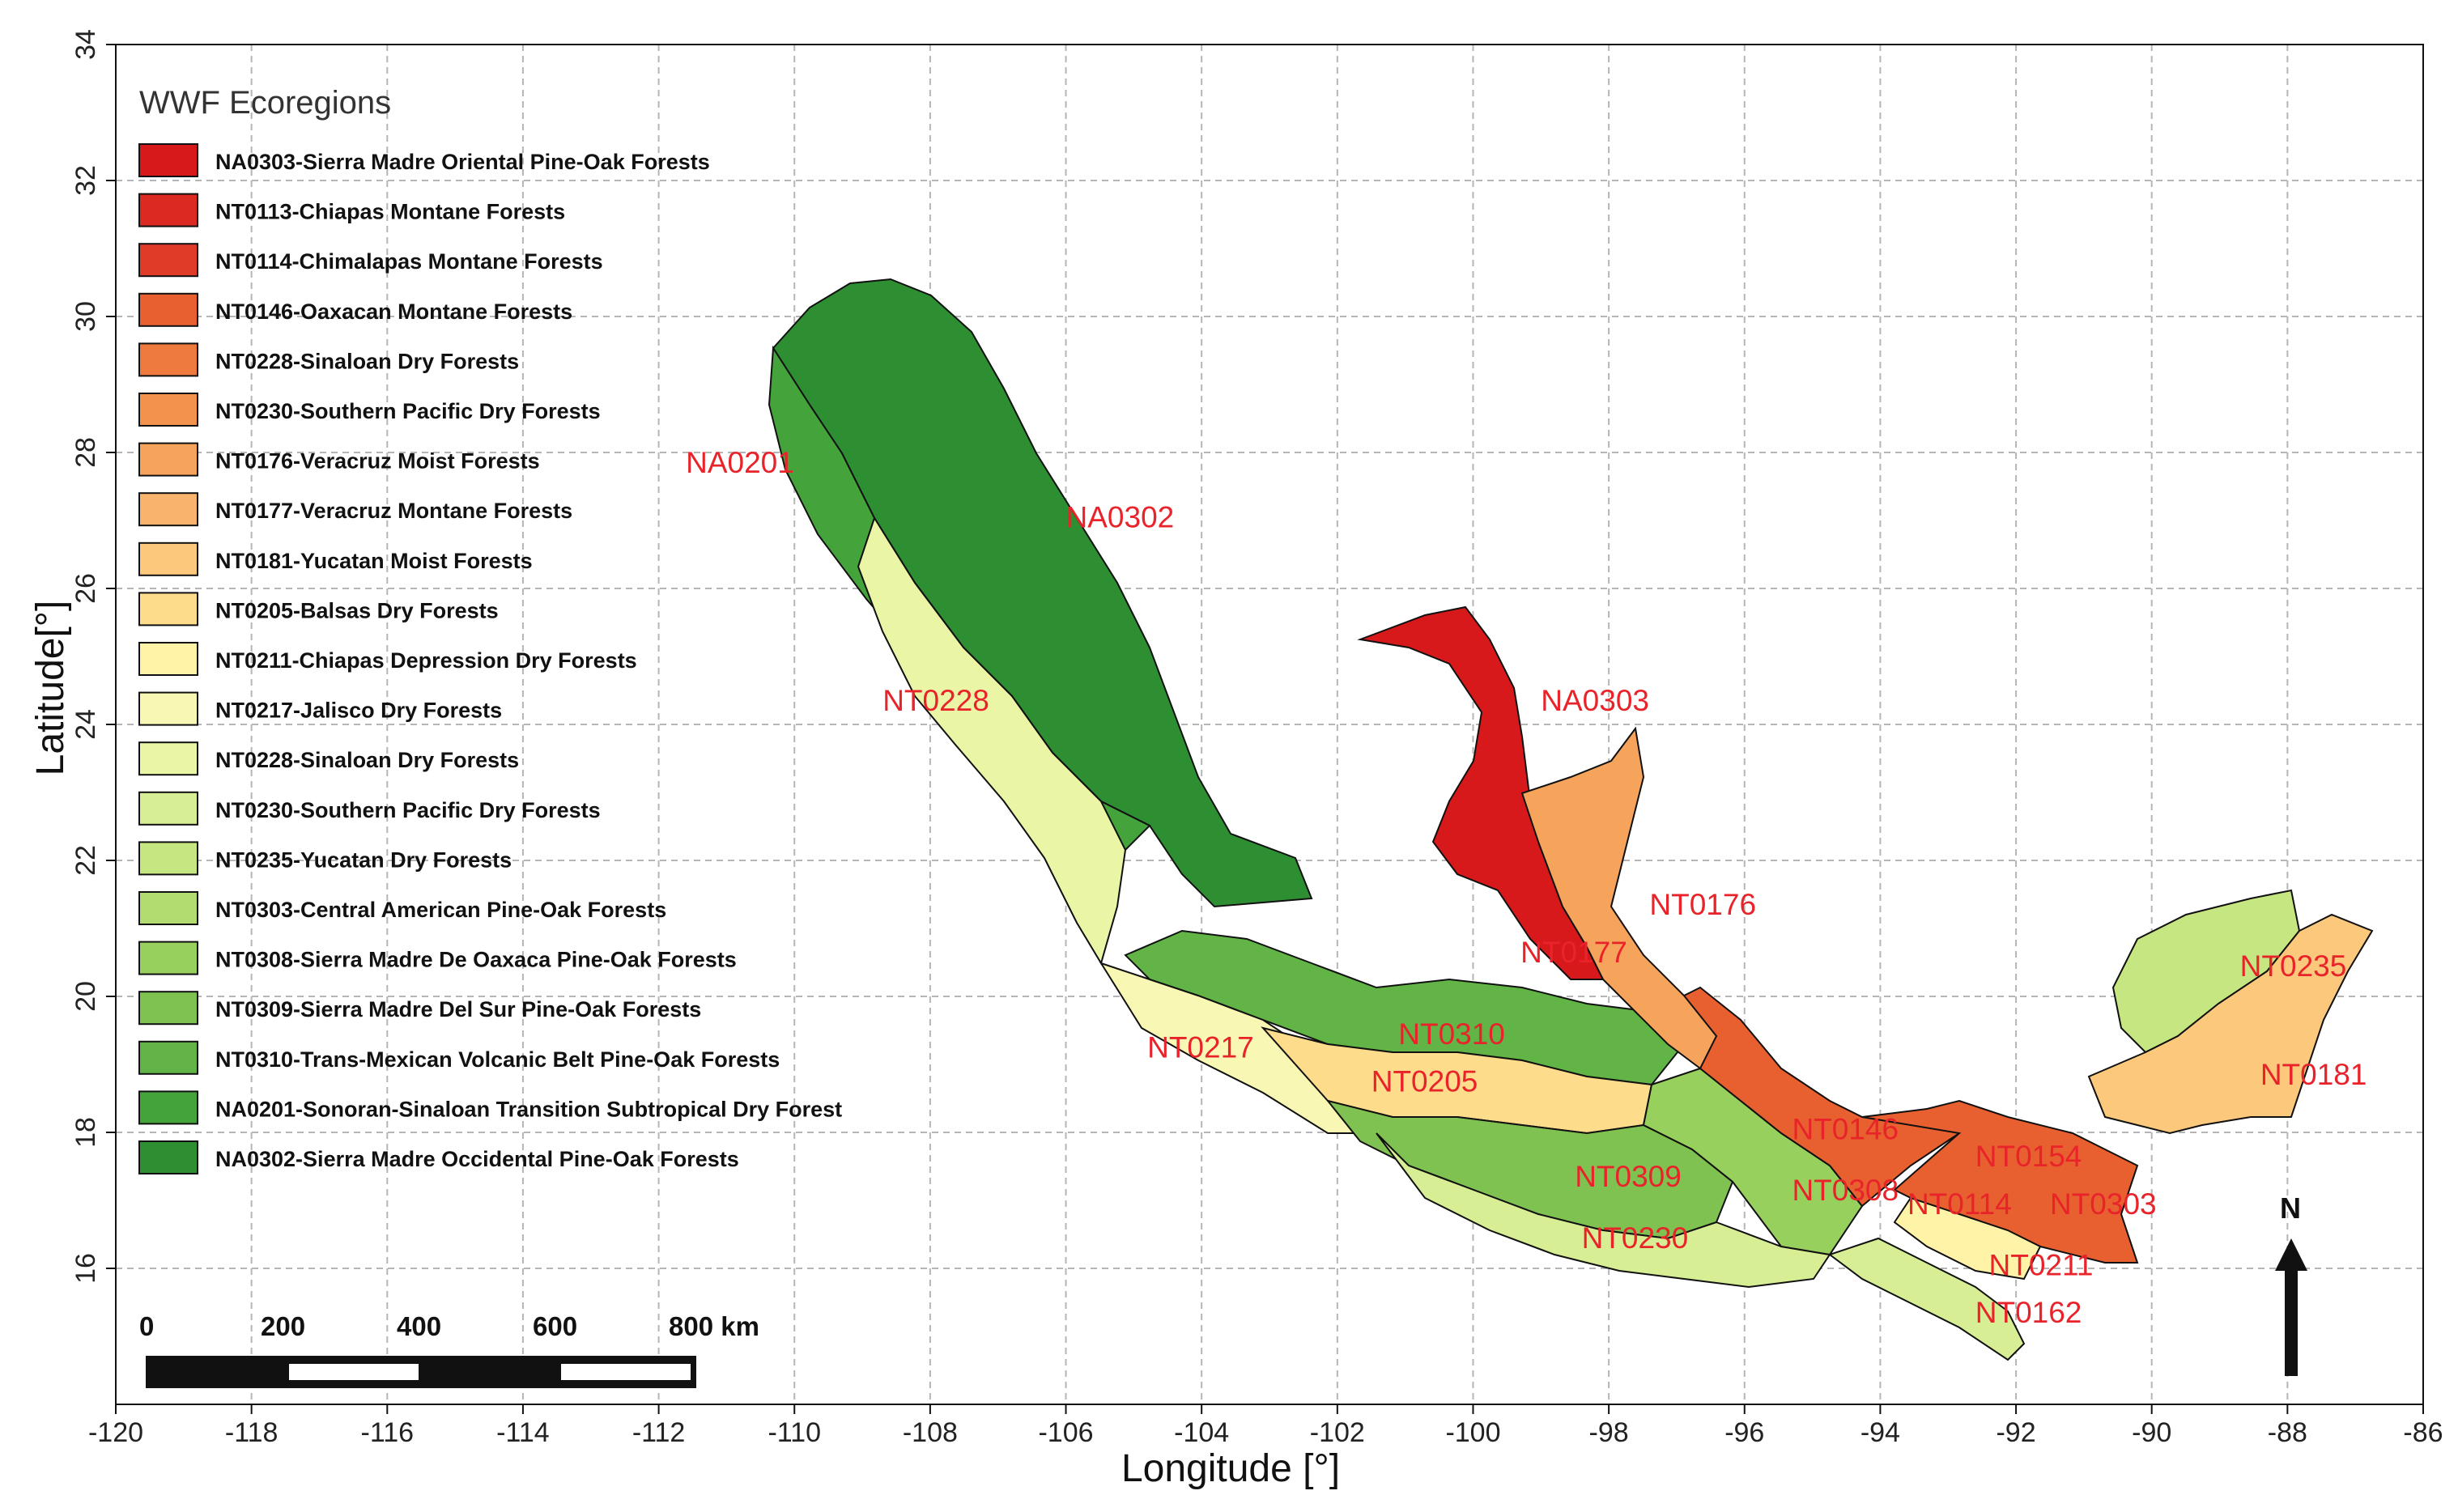 This screenshot has height=1512, width=2458. Describe the element at coordinates (2151, 1432) in the screenshot. I see `x-tick-label: -90` at that location.